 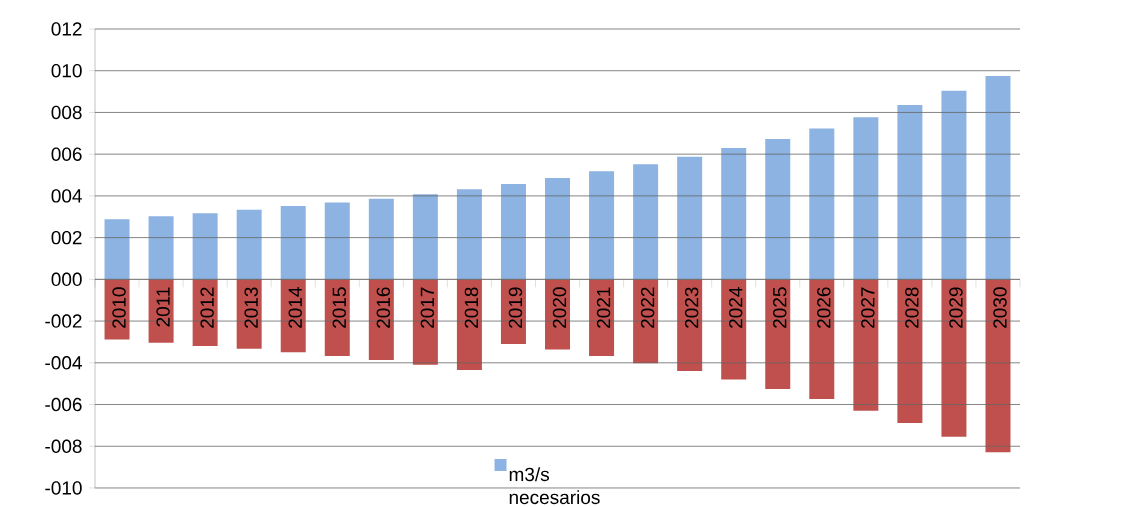 What do you see at coordinates (66, 70) in the screenshot?
I see `y-tick-label: 010` at bounding box center [66, 70].